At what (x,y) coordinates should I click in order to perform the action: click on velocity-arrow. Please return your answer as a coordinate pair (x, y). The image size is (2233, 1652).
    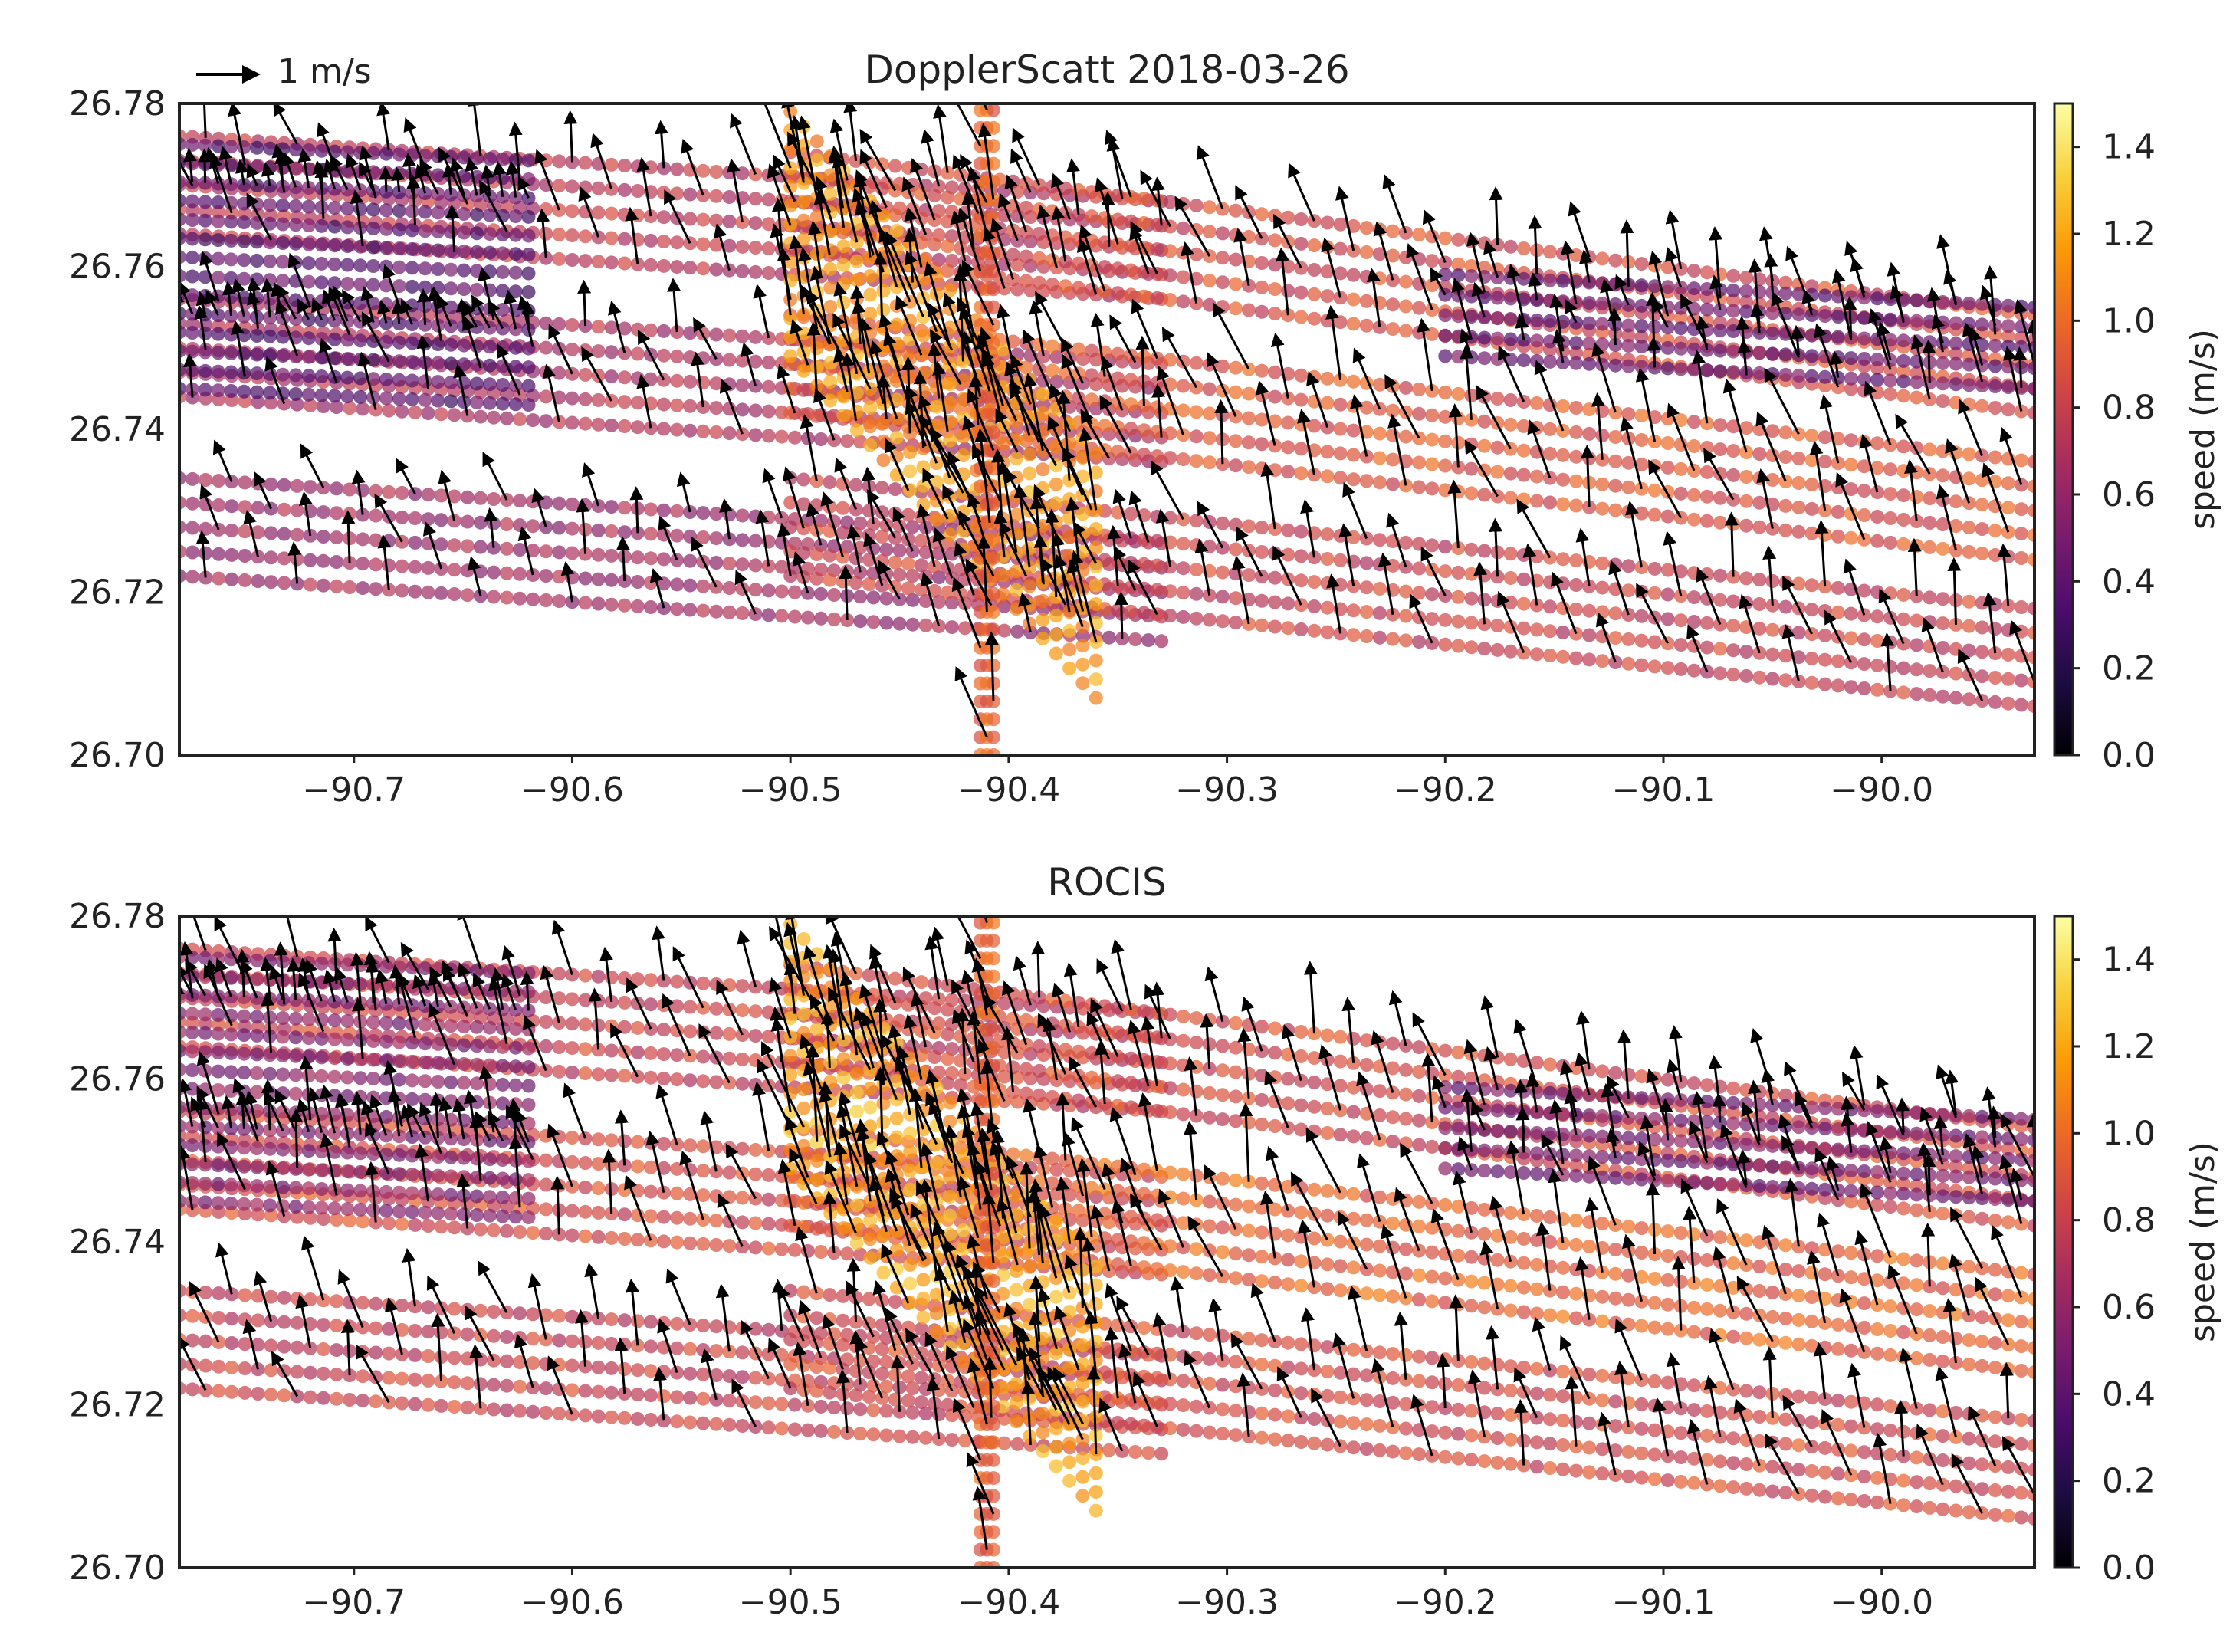
    Looking at the image, I should click on (743, 144).